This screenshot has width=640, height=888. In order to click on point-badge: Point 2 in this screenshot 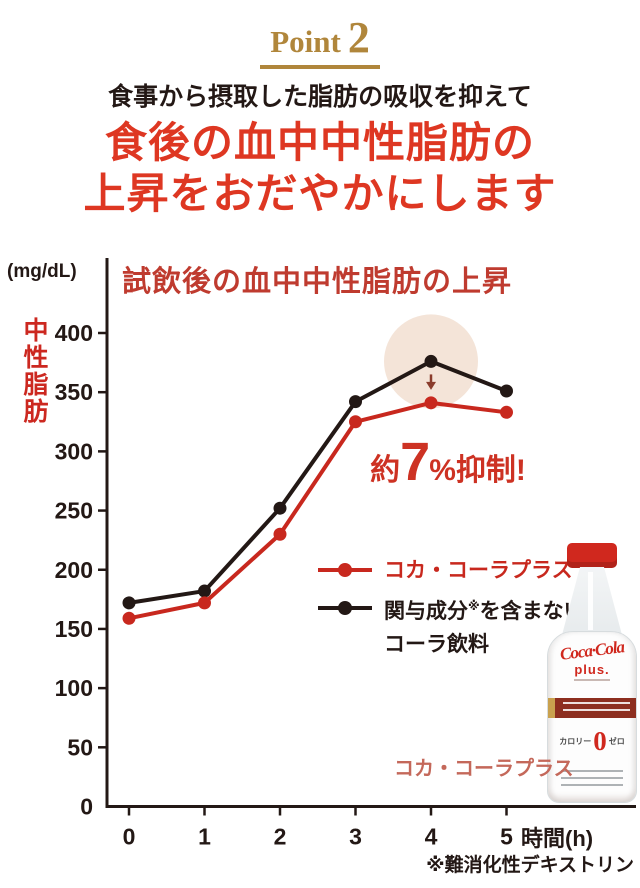, I will do `click(320, 40)`.